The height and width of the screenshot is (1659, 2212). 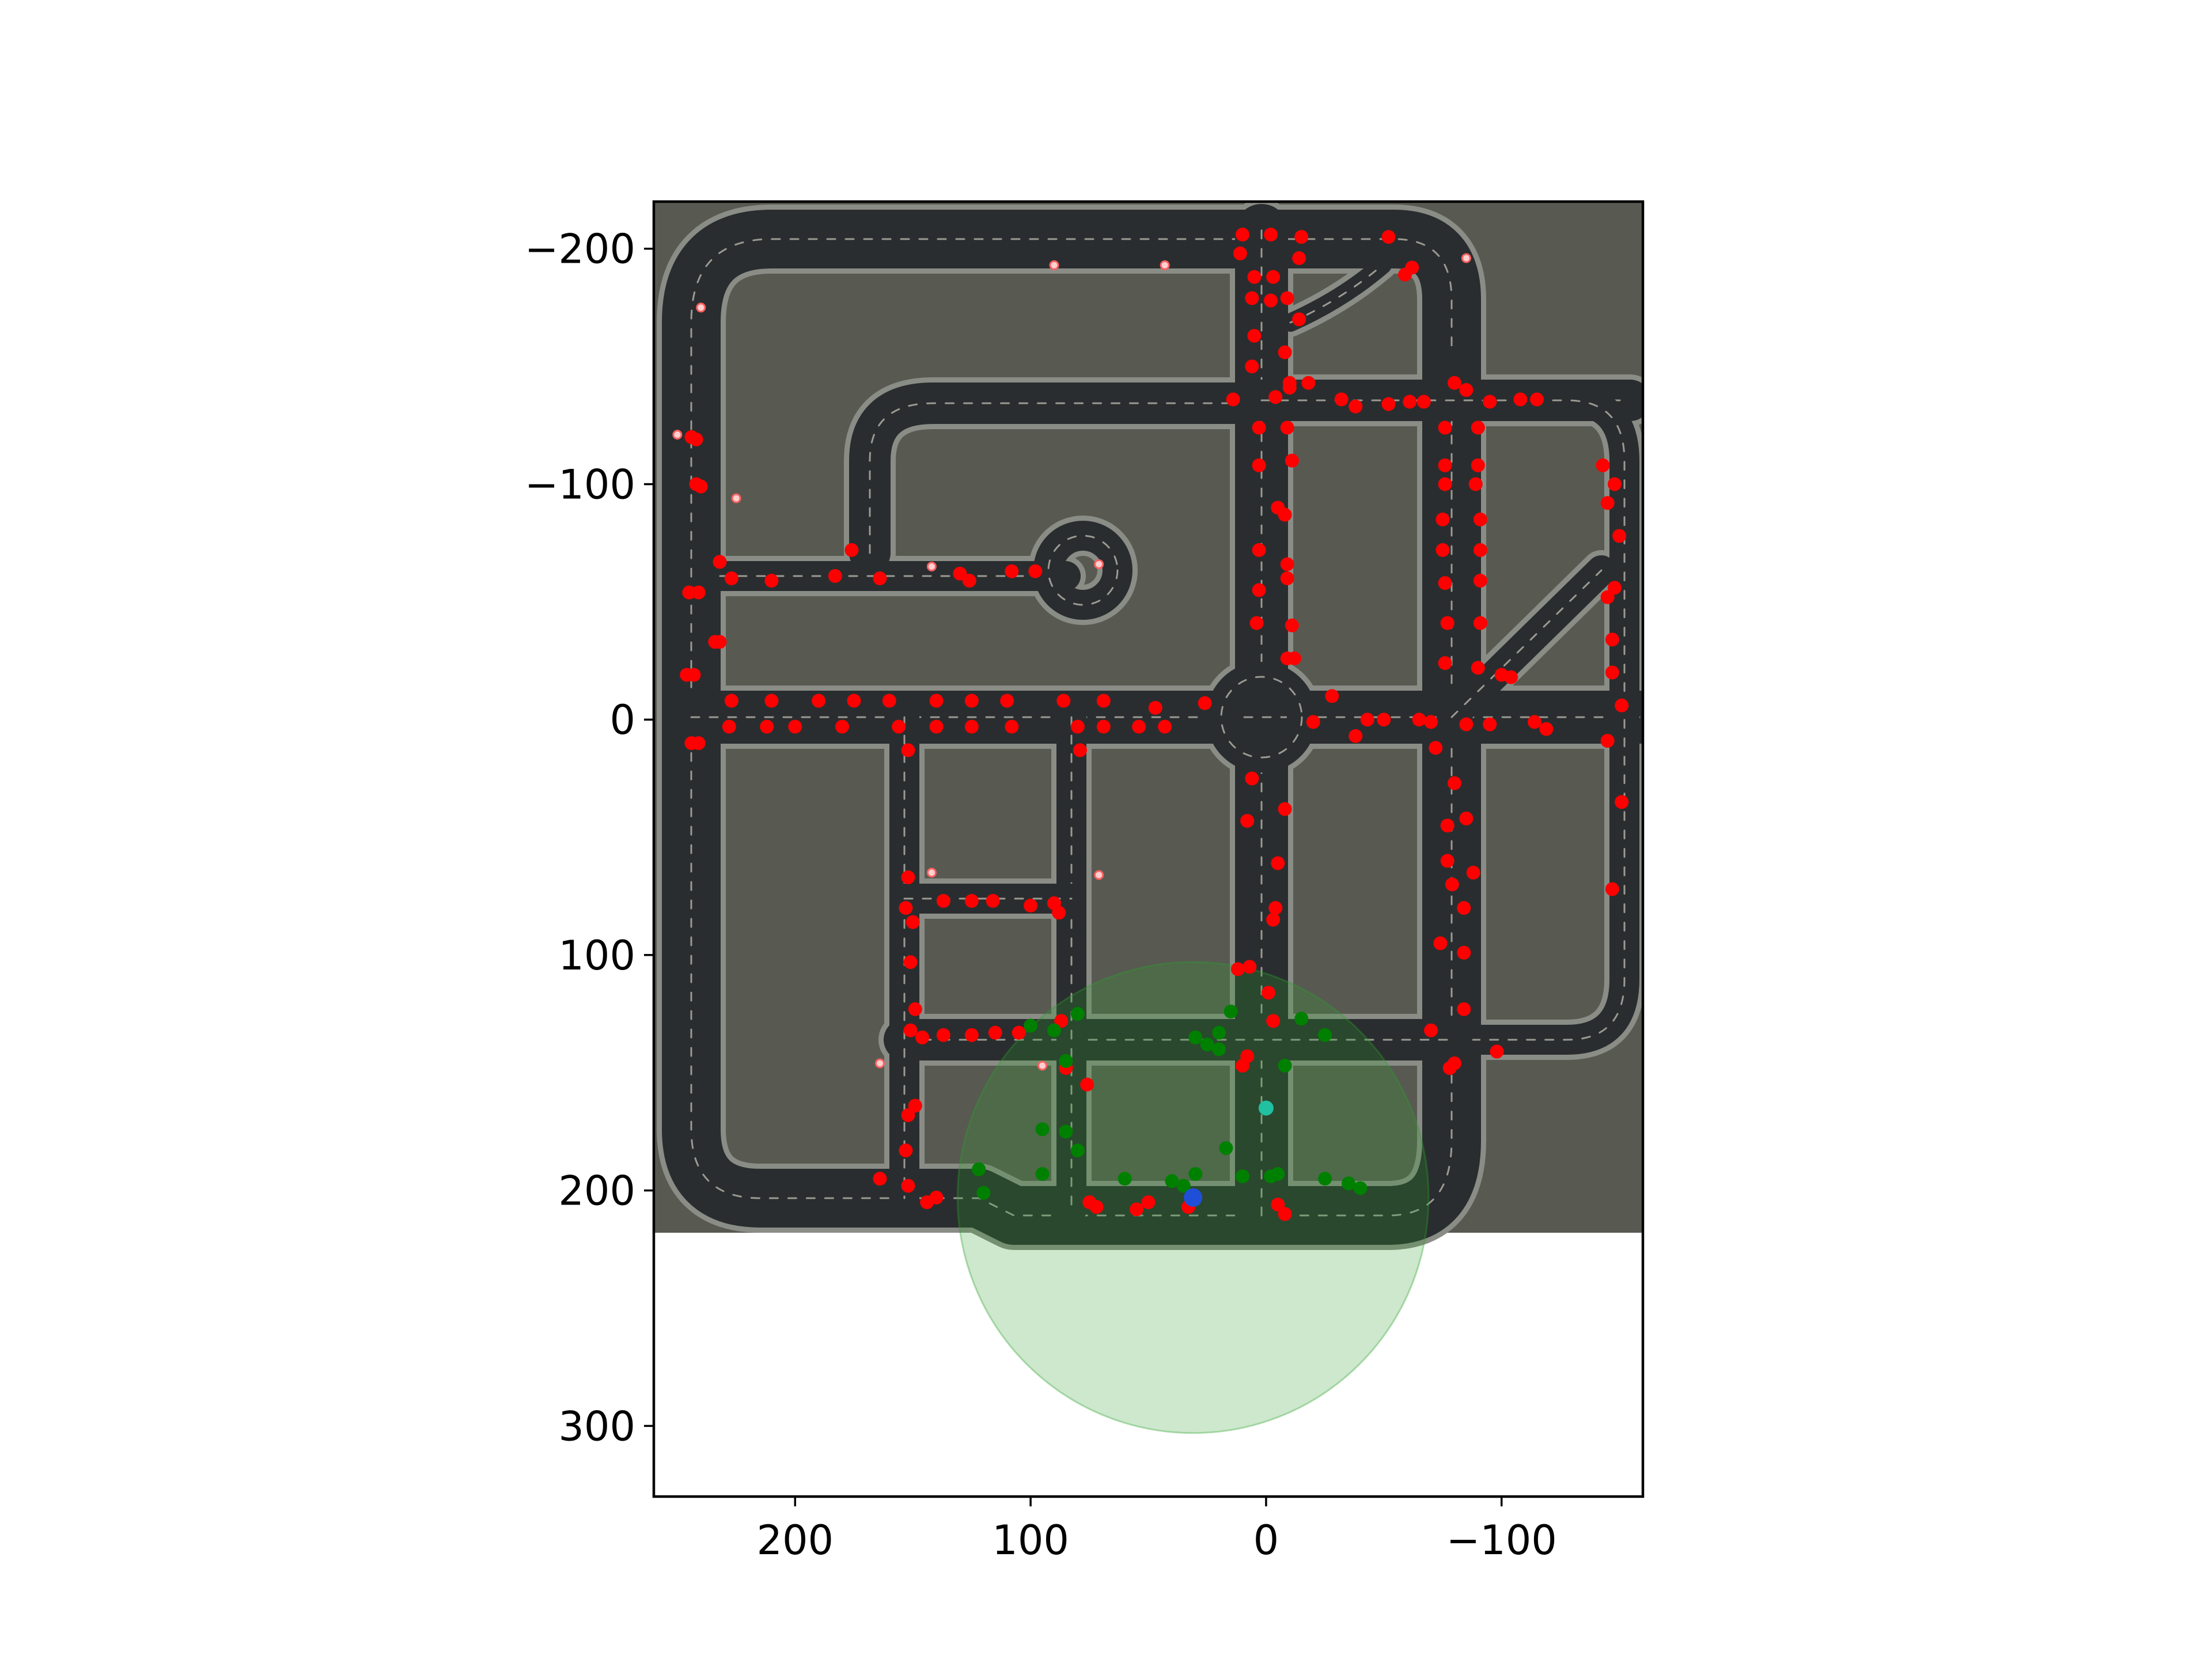 I want to click on x-tick: 200, so click(x=795, y=1530).